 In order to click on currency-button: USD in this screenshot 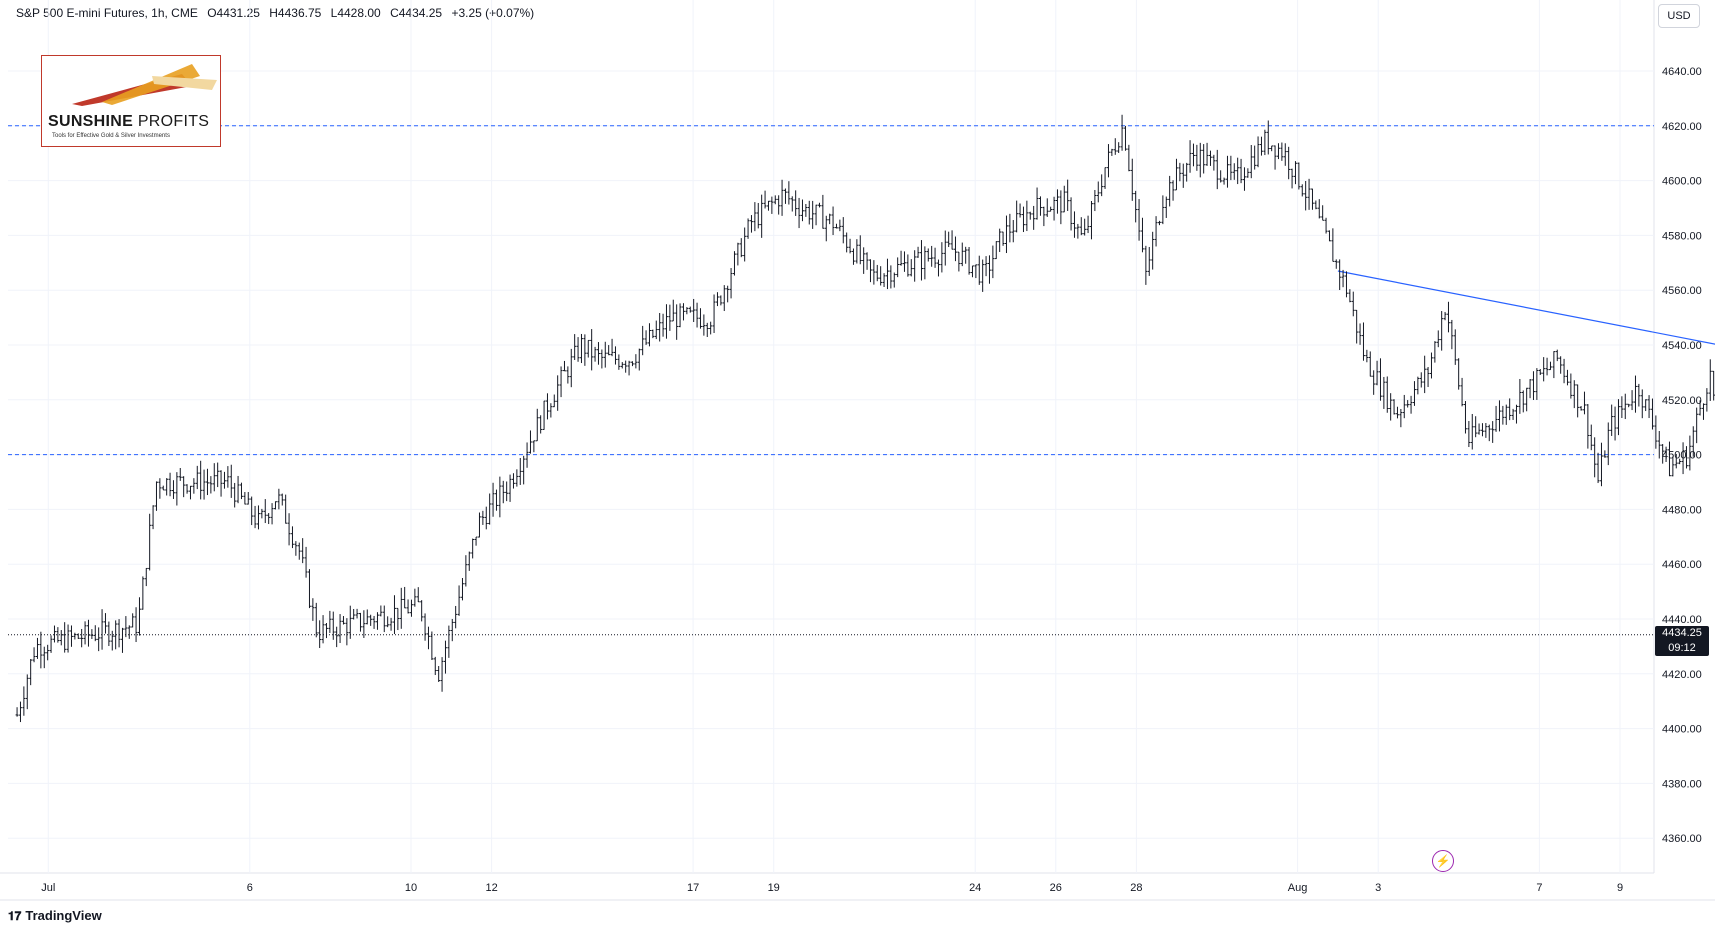, I will do `click(1679, 16)`.